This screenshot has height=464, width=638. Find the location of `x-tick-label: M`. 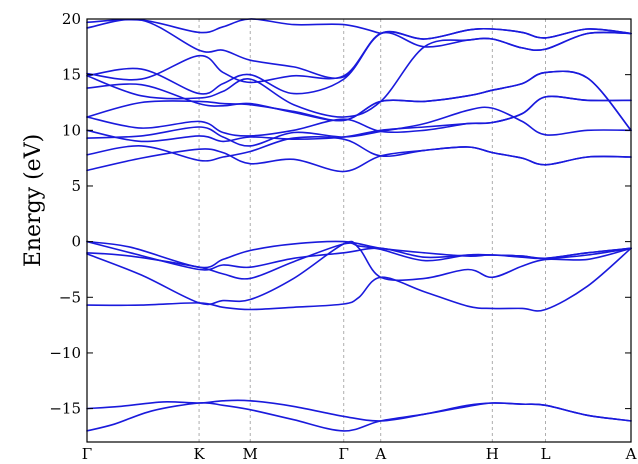

x-tick-label: M is located at coordinates (250, 454).